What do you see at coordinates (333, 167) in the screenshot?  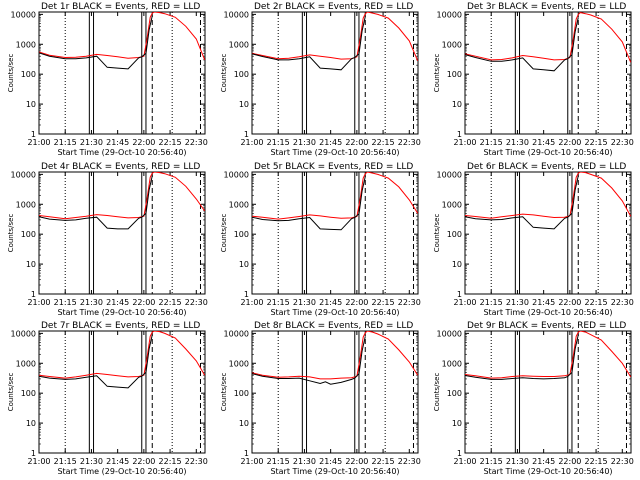 I see `chart-title: Det 5r BLACK = Events, RED = LLD` at bounding box center [333, 167].